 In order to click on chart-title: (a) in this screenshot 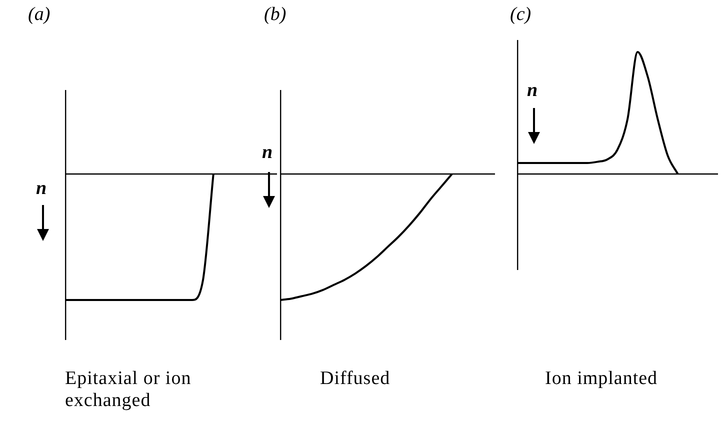, I will do `click(39, 15)`.